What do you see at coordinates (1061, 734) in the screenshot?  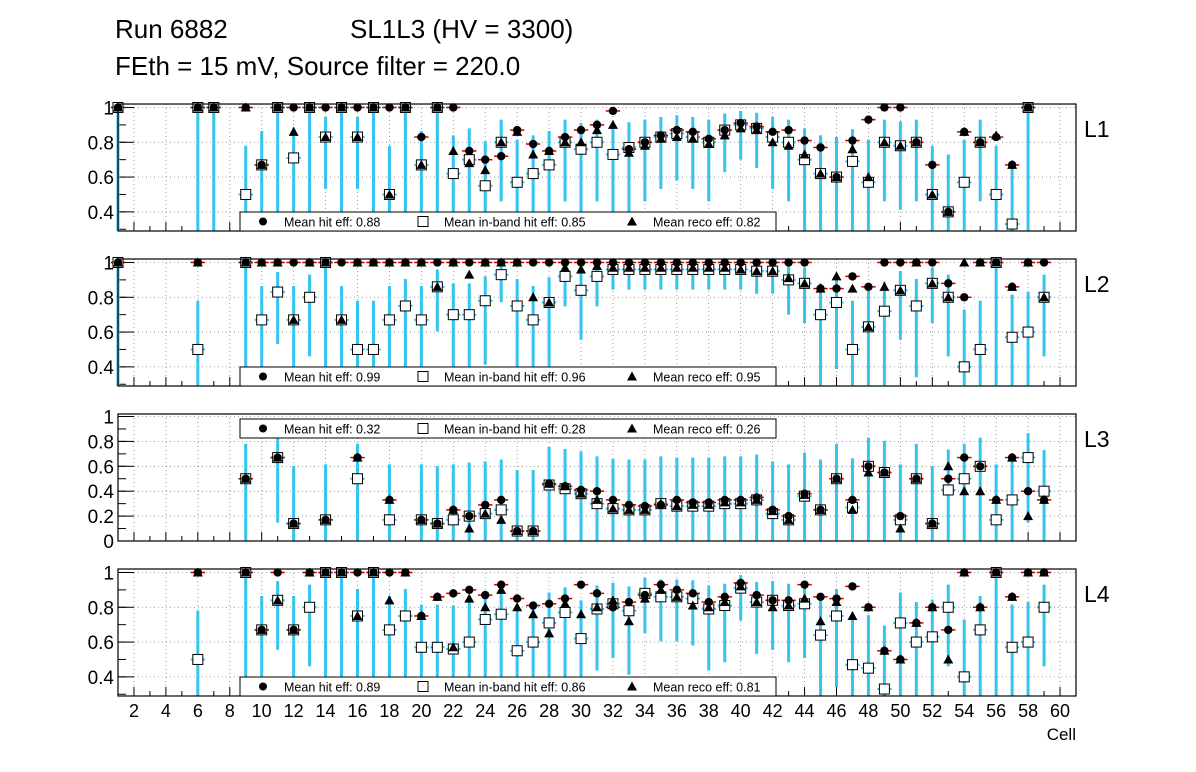 I see `x-axis-label: Cell` at bounding box center [1061, 734].